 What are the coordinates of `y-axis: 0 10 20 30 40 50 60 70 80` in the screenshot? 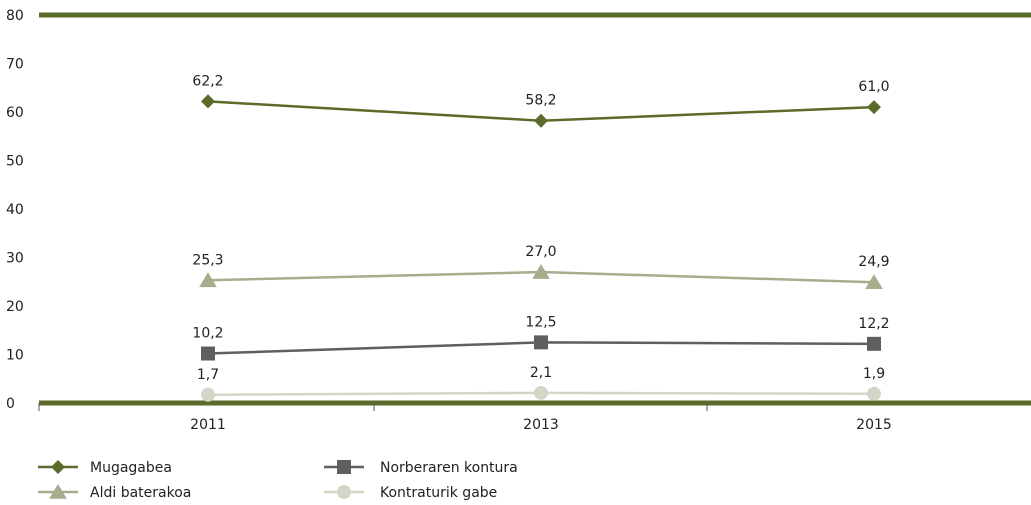 It's located at (15, 210).